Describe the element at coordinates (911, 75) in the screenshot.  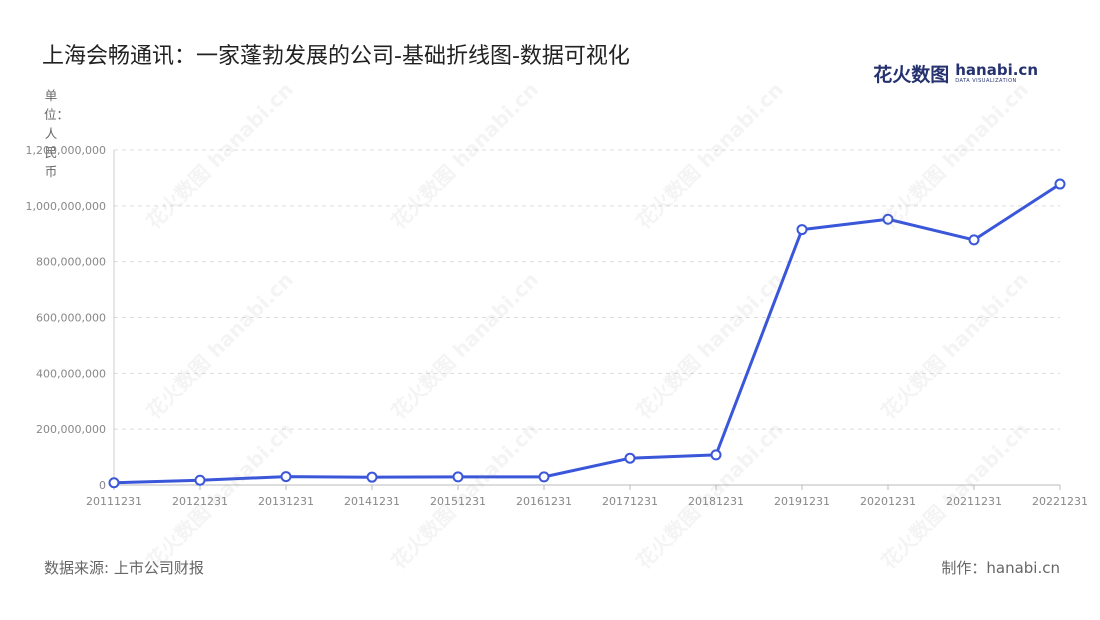
I see `logo-cn-text: 花火数图` at that location.